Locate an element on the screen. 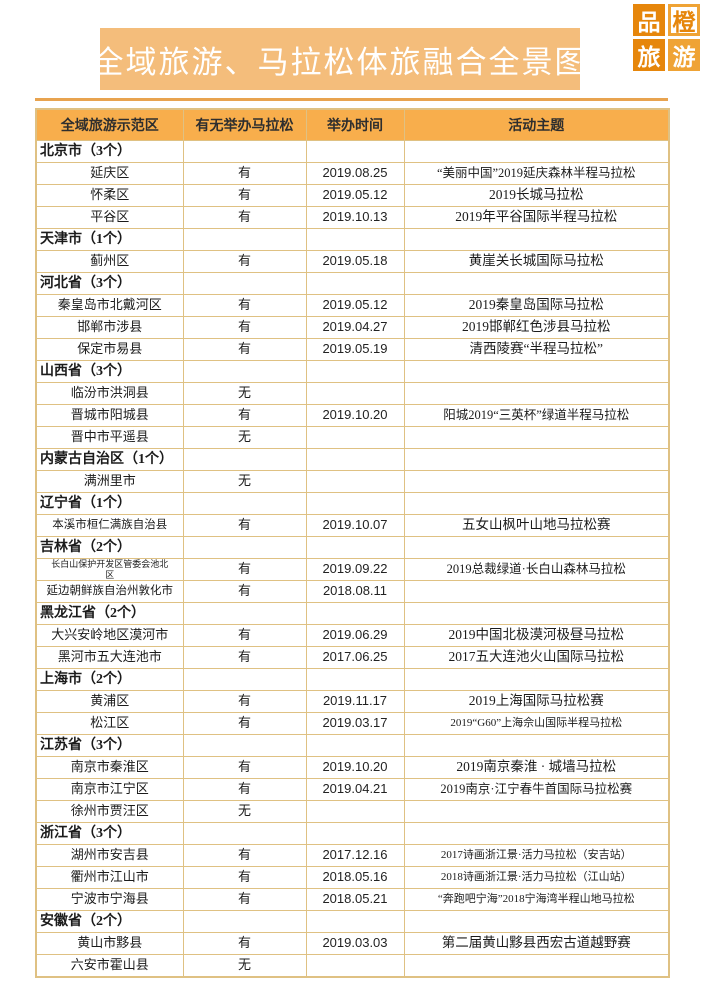 The height and width of the screenshot is (985, 702). province-group-row: 辽宁省（1个） is located at coordinates (352, 503).